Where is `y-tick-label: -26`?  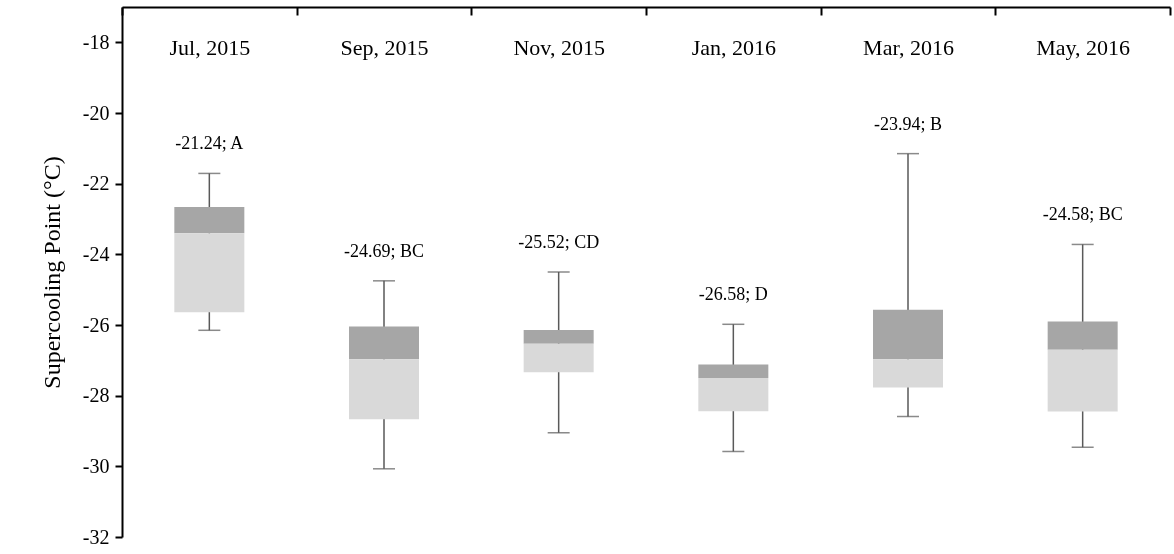 y-tick-label: -26 is located at coordinates (96, 324).